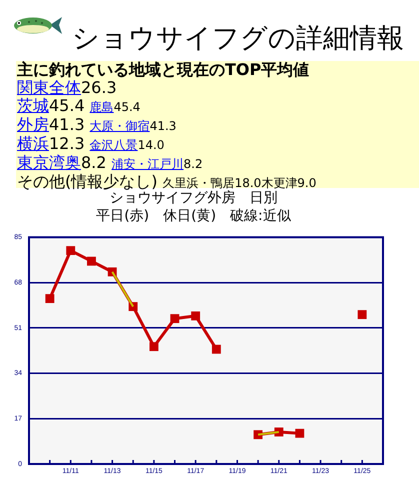 Image resolution: width=419 pixels, height=480 pixels. Describe the element at coordinates (110, 162) in the screenshot. I see `text: 東京湾奥8.2 浦安・江戸川8.2` at that location.